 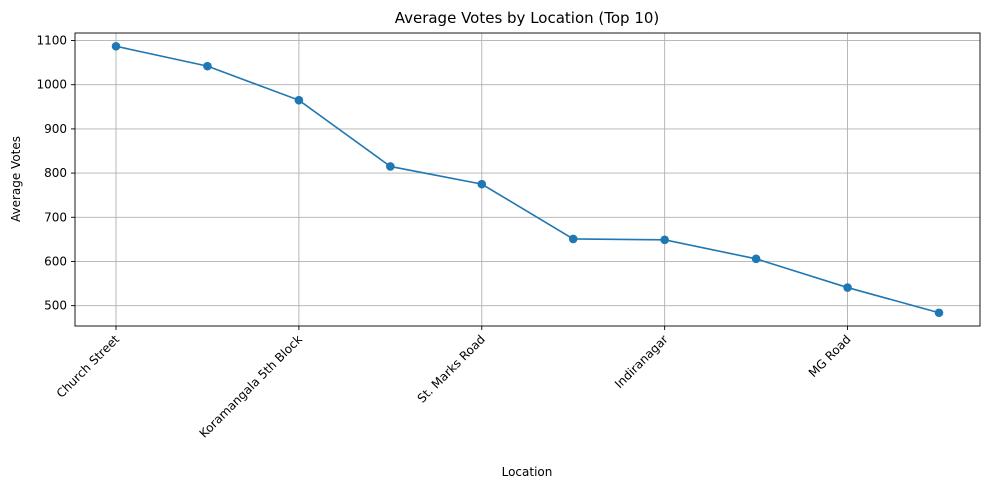 What do you see at coordinates (830, 356) in the screenshot?
I see `x-tick-label: MG Road` at bounding box center [830, 356].